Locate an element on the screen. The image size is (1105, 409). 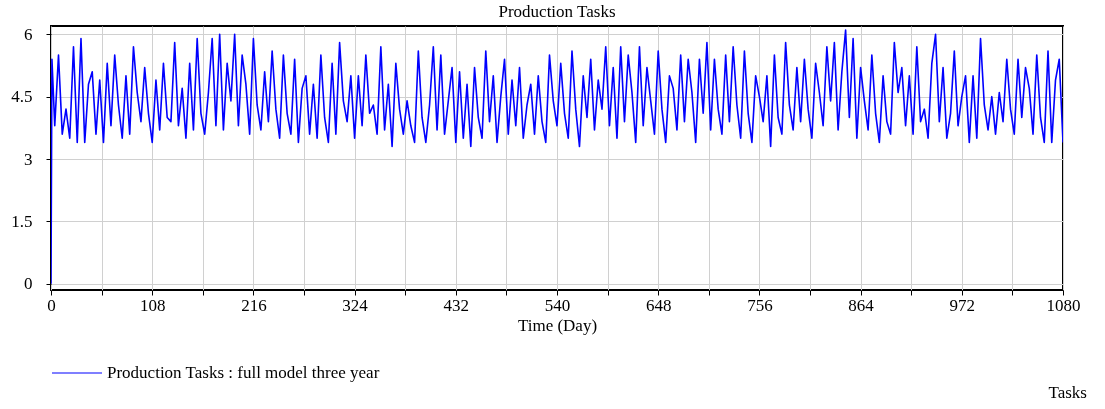
x-tick-label: 540 is located at coordinates (557, 305).